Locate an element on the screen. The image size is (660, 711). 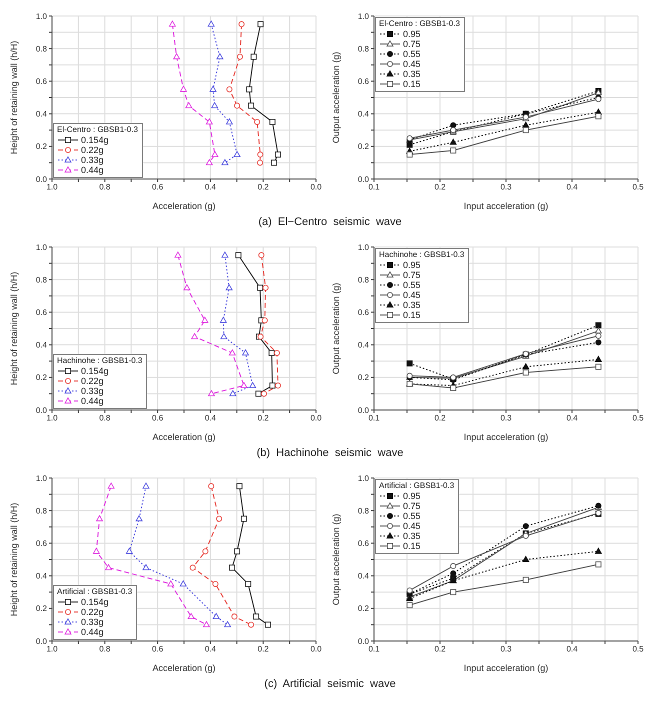
text: (c) Artificial seismic wave is located at coordinates (330, 684).